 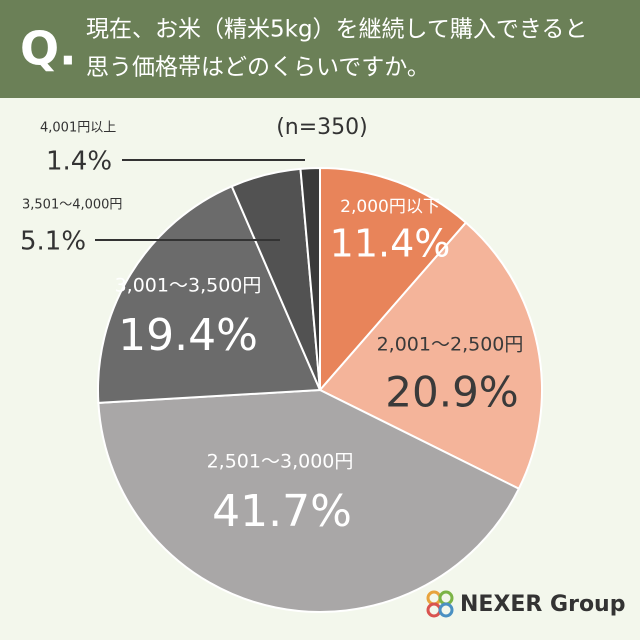 I want to click on value-label: 41.7%, so click(x=282, y=511).